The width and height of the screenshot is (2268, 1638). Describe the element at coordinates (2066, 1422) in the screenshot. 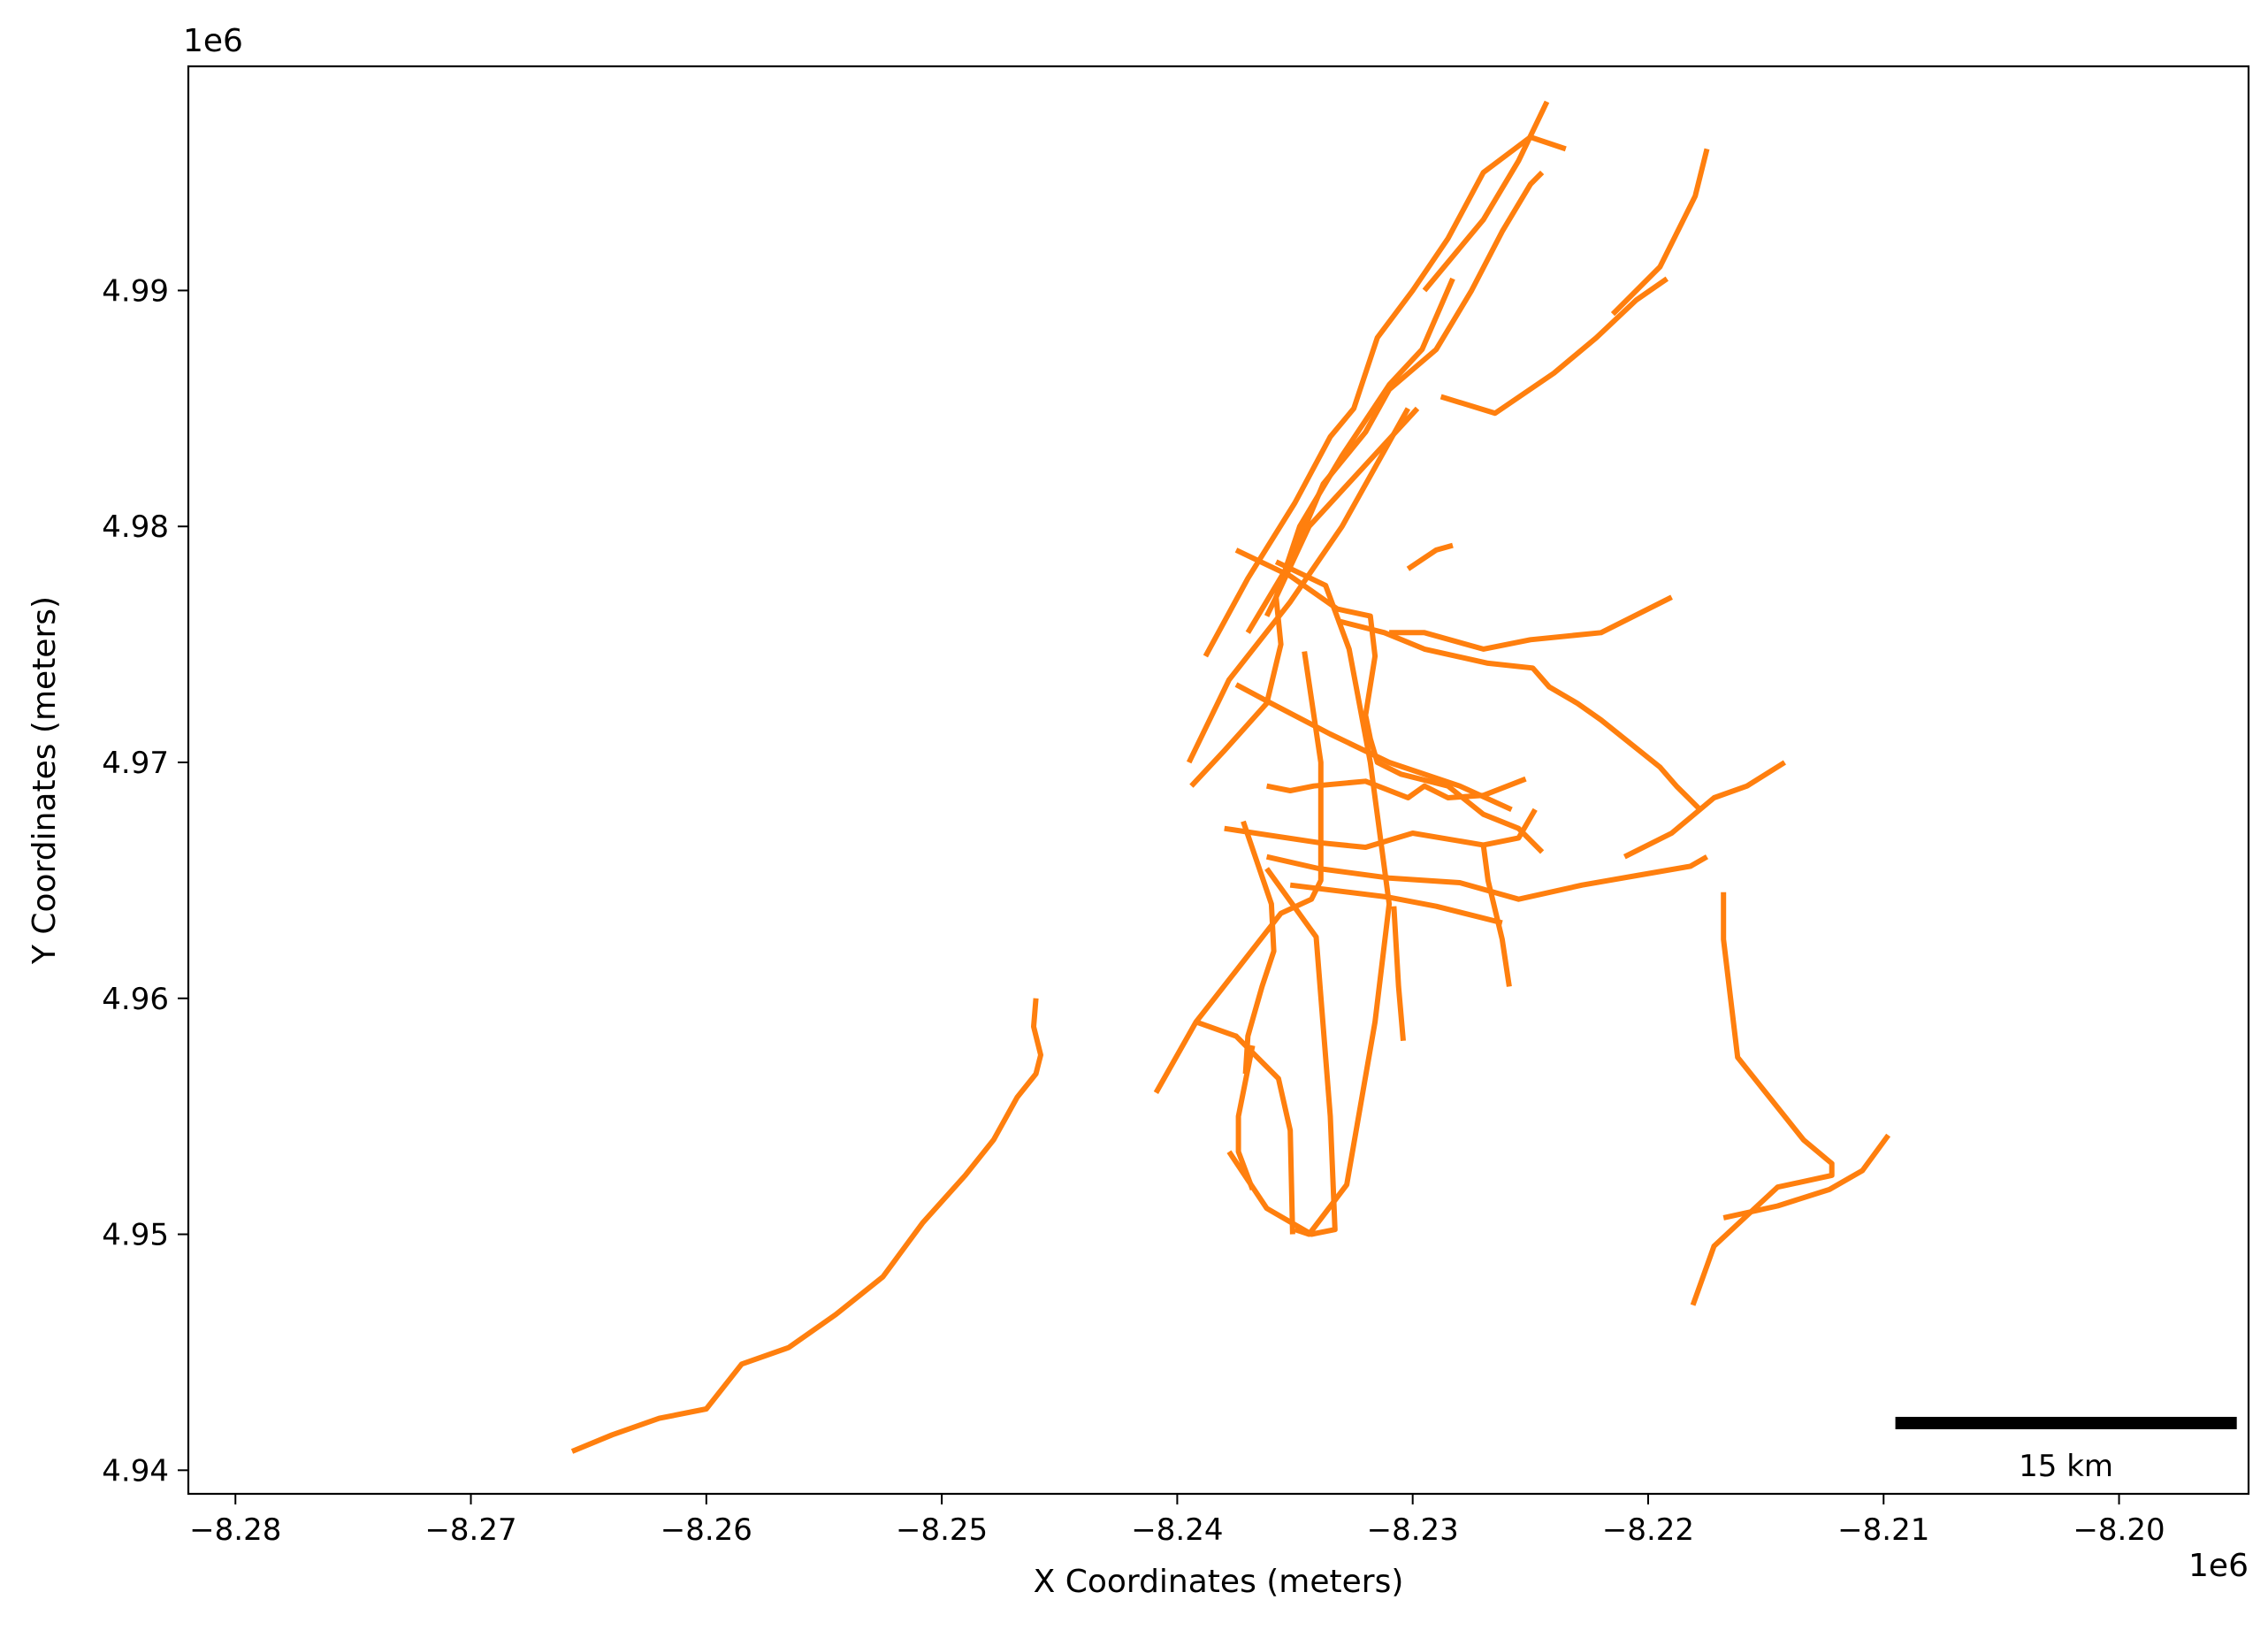

I see `scale-bar-line` at that location.